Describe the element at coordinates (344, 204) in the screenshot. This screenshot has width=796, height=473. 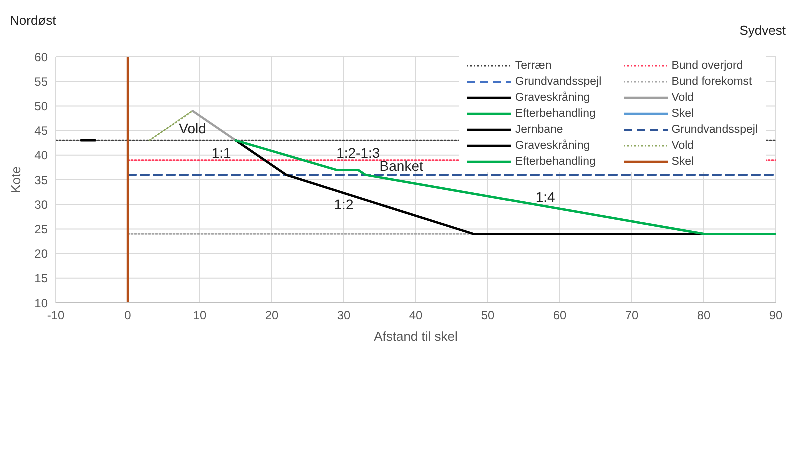
I see `annotation: 1:2` at that location.